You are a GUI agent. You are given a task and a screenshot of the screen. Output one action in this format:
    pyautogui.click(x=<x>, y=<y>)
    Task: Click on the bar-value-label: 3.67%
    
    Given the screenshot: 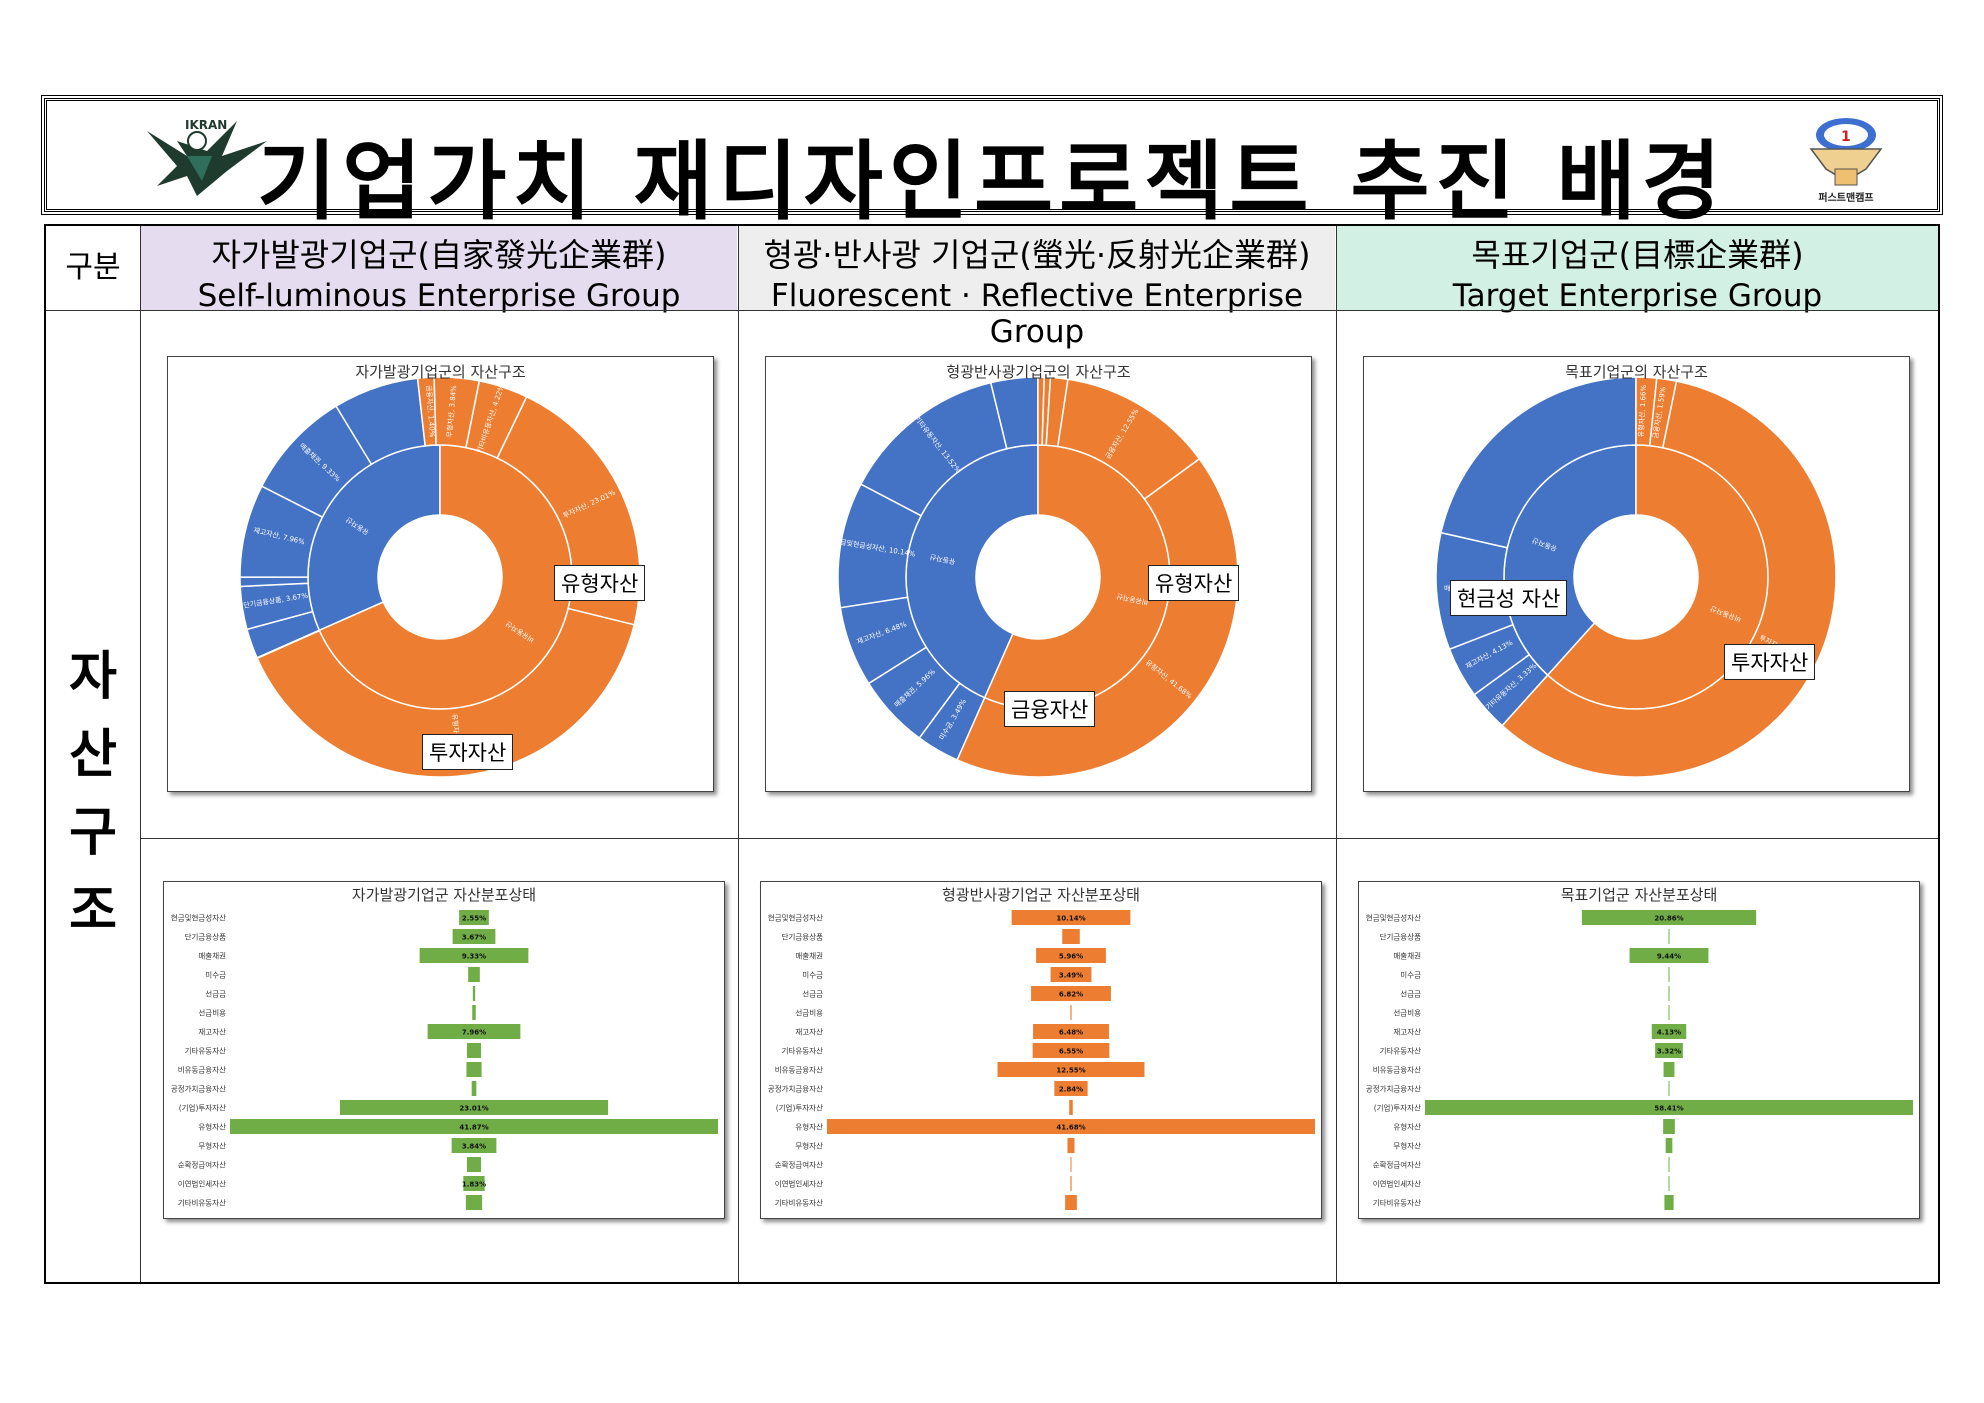 What is the action you would take?
    pyautogui.click(x=474, y=938)
    